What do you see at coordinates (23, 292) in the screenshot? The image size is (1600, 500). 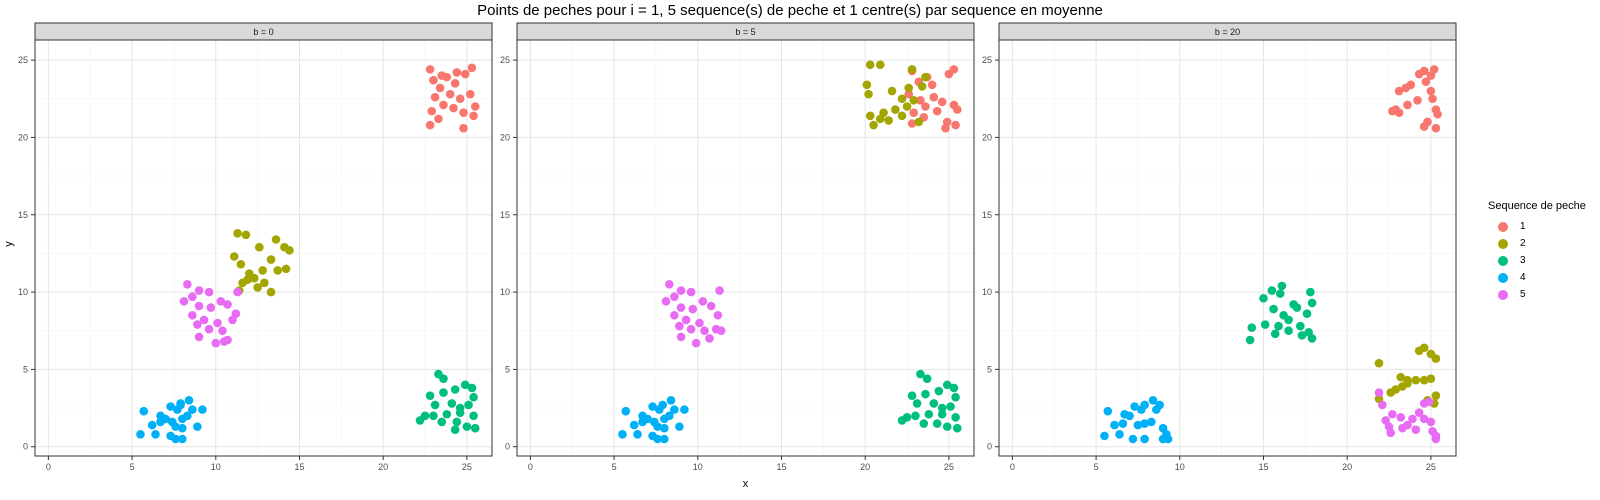 I see `y-tick-label: 10` at bounding box center [23, 292].